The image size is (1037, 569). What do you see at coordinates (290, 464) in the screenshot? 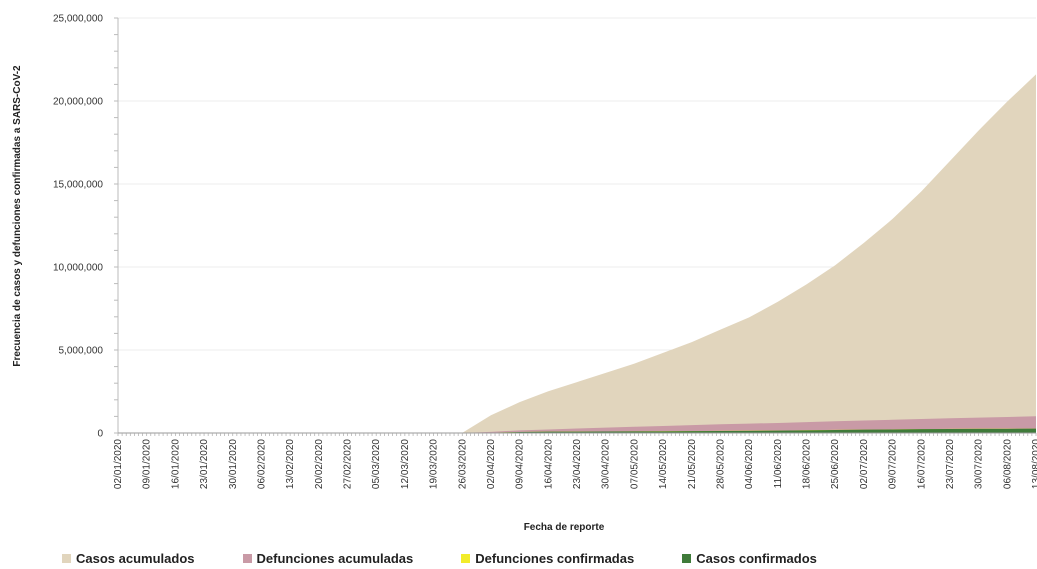
I see `x-tick-label: 13/02/2020` at bounding box center [290, 464].